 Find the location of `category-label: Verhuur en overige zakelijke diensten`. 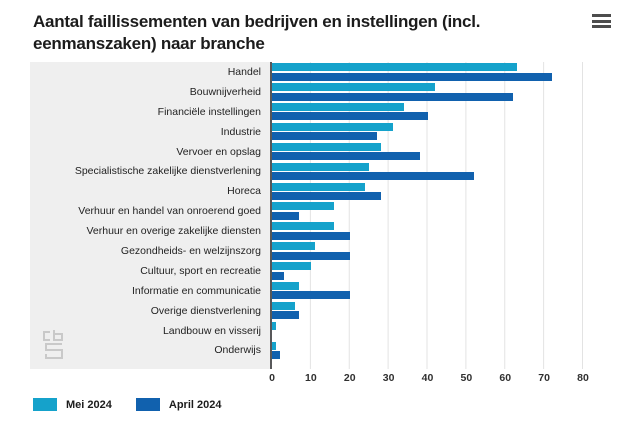

category-label: Verhuur en overige zakelijke diensten is located at coordinates (173, 231).